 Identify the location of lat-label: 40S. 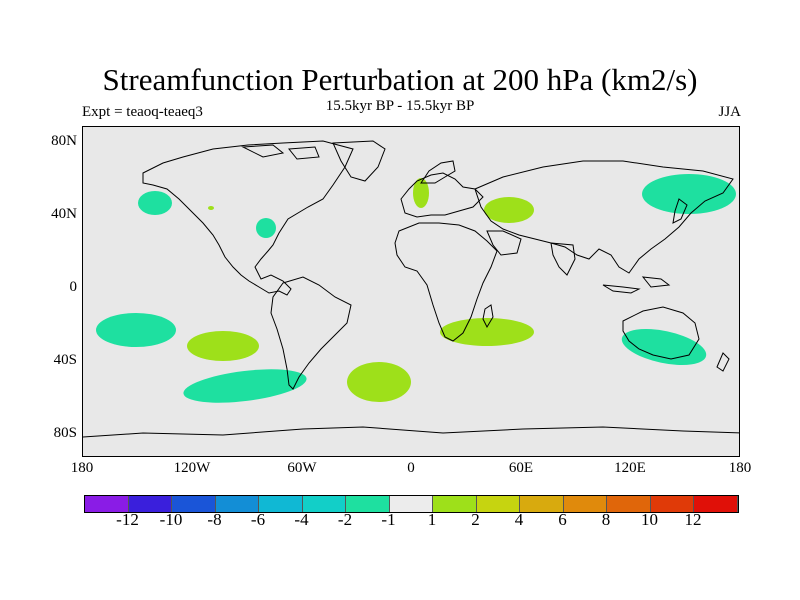
(65, 360).